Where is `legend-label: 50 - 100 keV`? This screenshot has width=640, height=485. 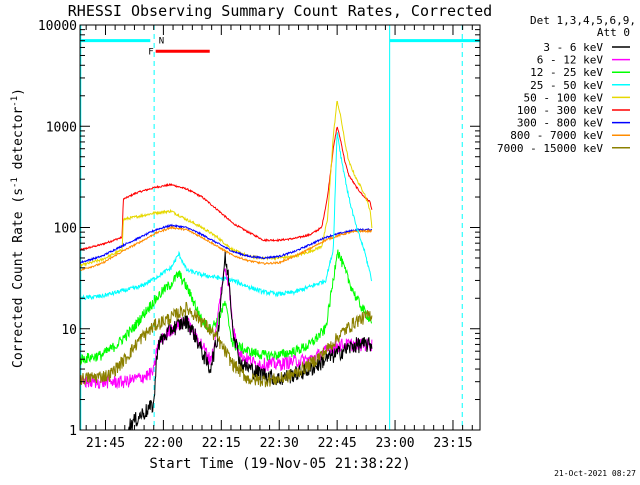 legend-label: 50 - 100 keV is located at coordinates (564, 97).